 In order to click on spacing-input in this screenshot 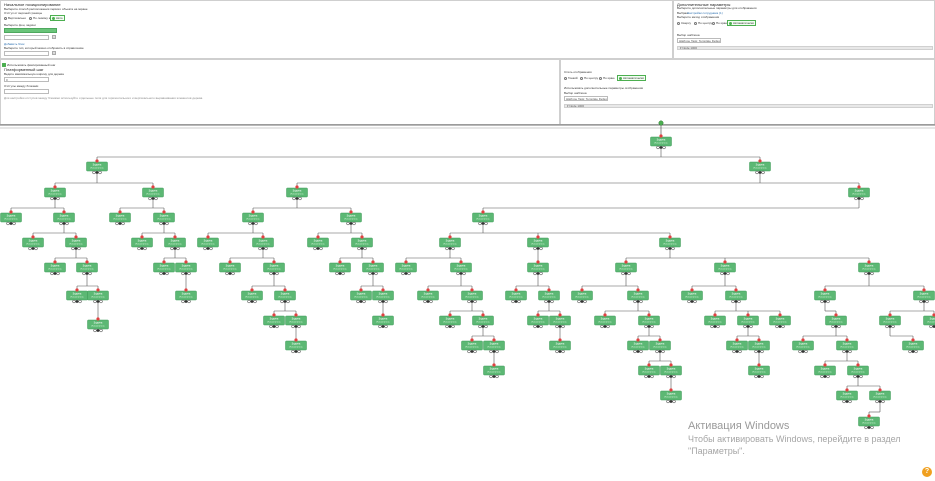, I will do `click(26, 91)`.